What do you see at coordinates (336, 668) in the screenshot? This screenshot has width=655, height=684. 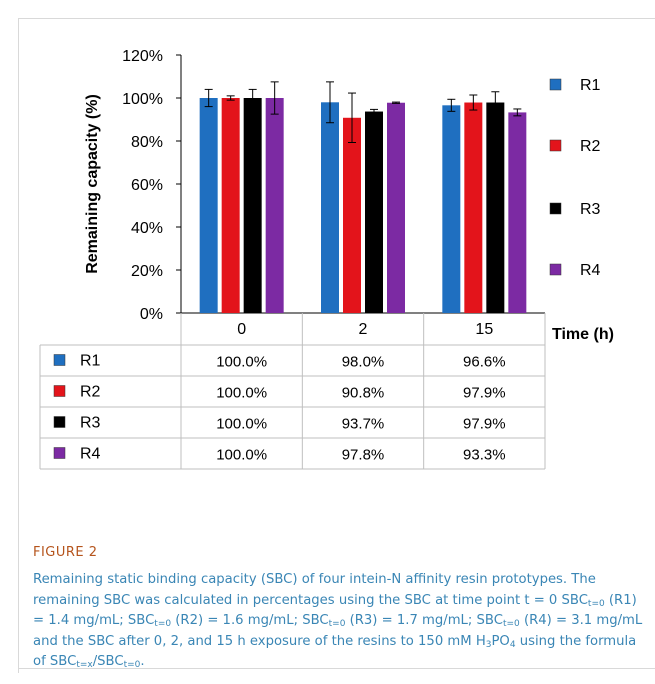 I see `divider` at bounding box center [336, 668].